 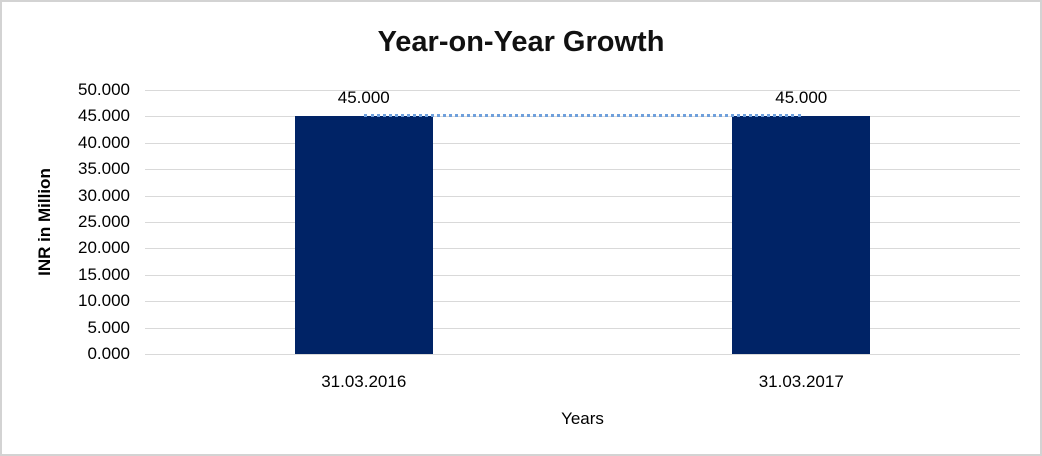 I want to click on y-tick-label: 25.000, so click(x=104, y=221).